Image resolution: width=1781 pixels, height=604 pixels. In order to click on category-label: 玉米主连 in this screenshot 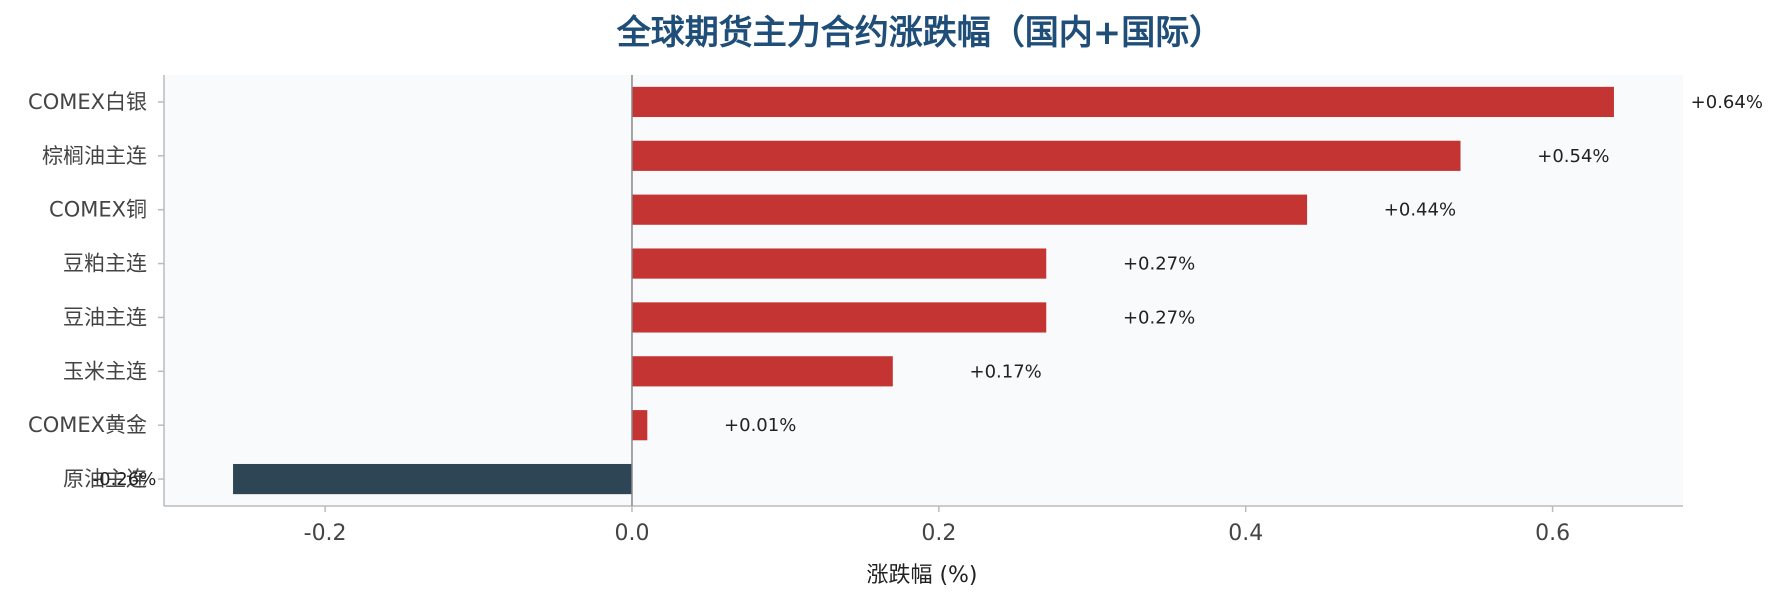, I will do `click(105, 371)`.